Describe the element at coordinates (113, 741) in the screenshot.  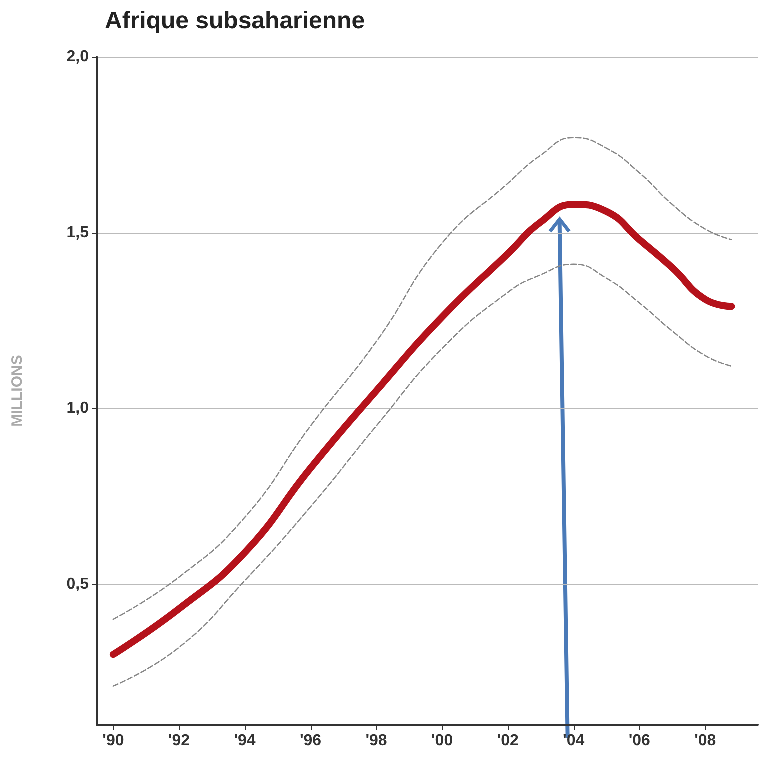
I see `x-tick-label: '90` at that location.